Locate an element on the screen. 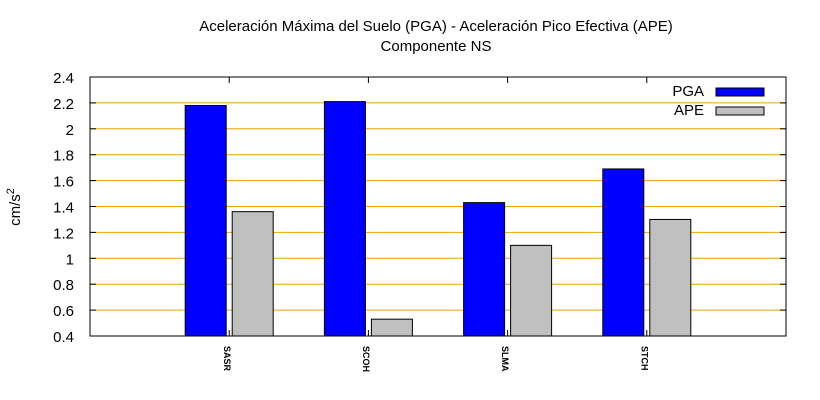 The height and width of the screenshot is (400, 820). y-tick-label: 0.8 is located at coordinates (63, 285).